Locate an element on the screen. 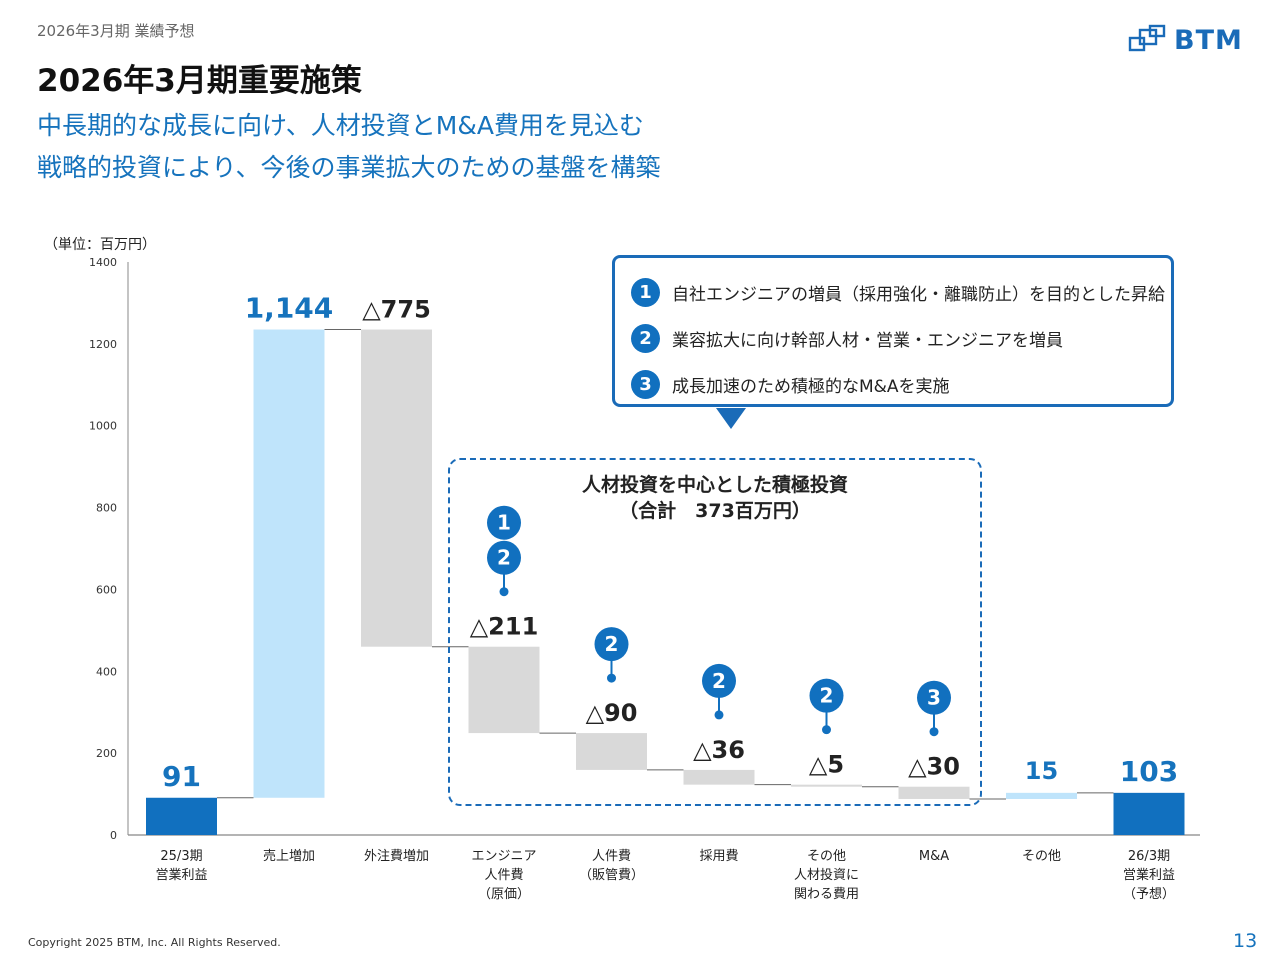  page-title: 2026年3月期重要施策 is located at coordinates (199, 81).